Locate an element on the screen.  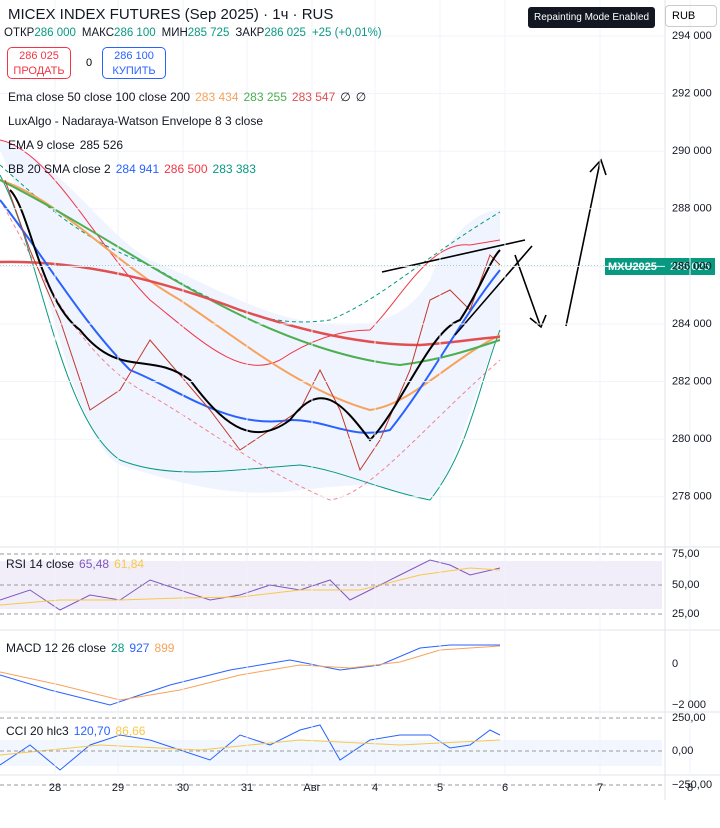
change: +25 (+0,01%) is located at coordinates (346, 33).